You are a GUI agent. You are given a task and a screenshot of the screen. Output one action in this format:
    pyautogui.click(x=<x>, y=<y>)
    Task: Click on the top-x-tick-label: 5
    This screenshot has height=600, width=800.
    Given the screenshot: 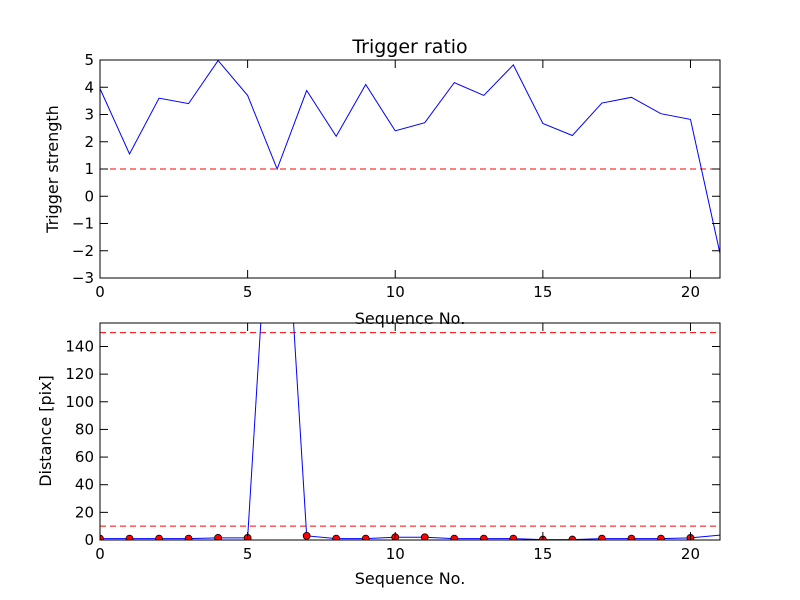 What is the action you would take?
    pyautogui.click(x=248, y=292)
    